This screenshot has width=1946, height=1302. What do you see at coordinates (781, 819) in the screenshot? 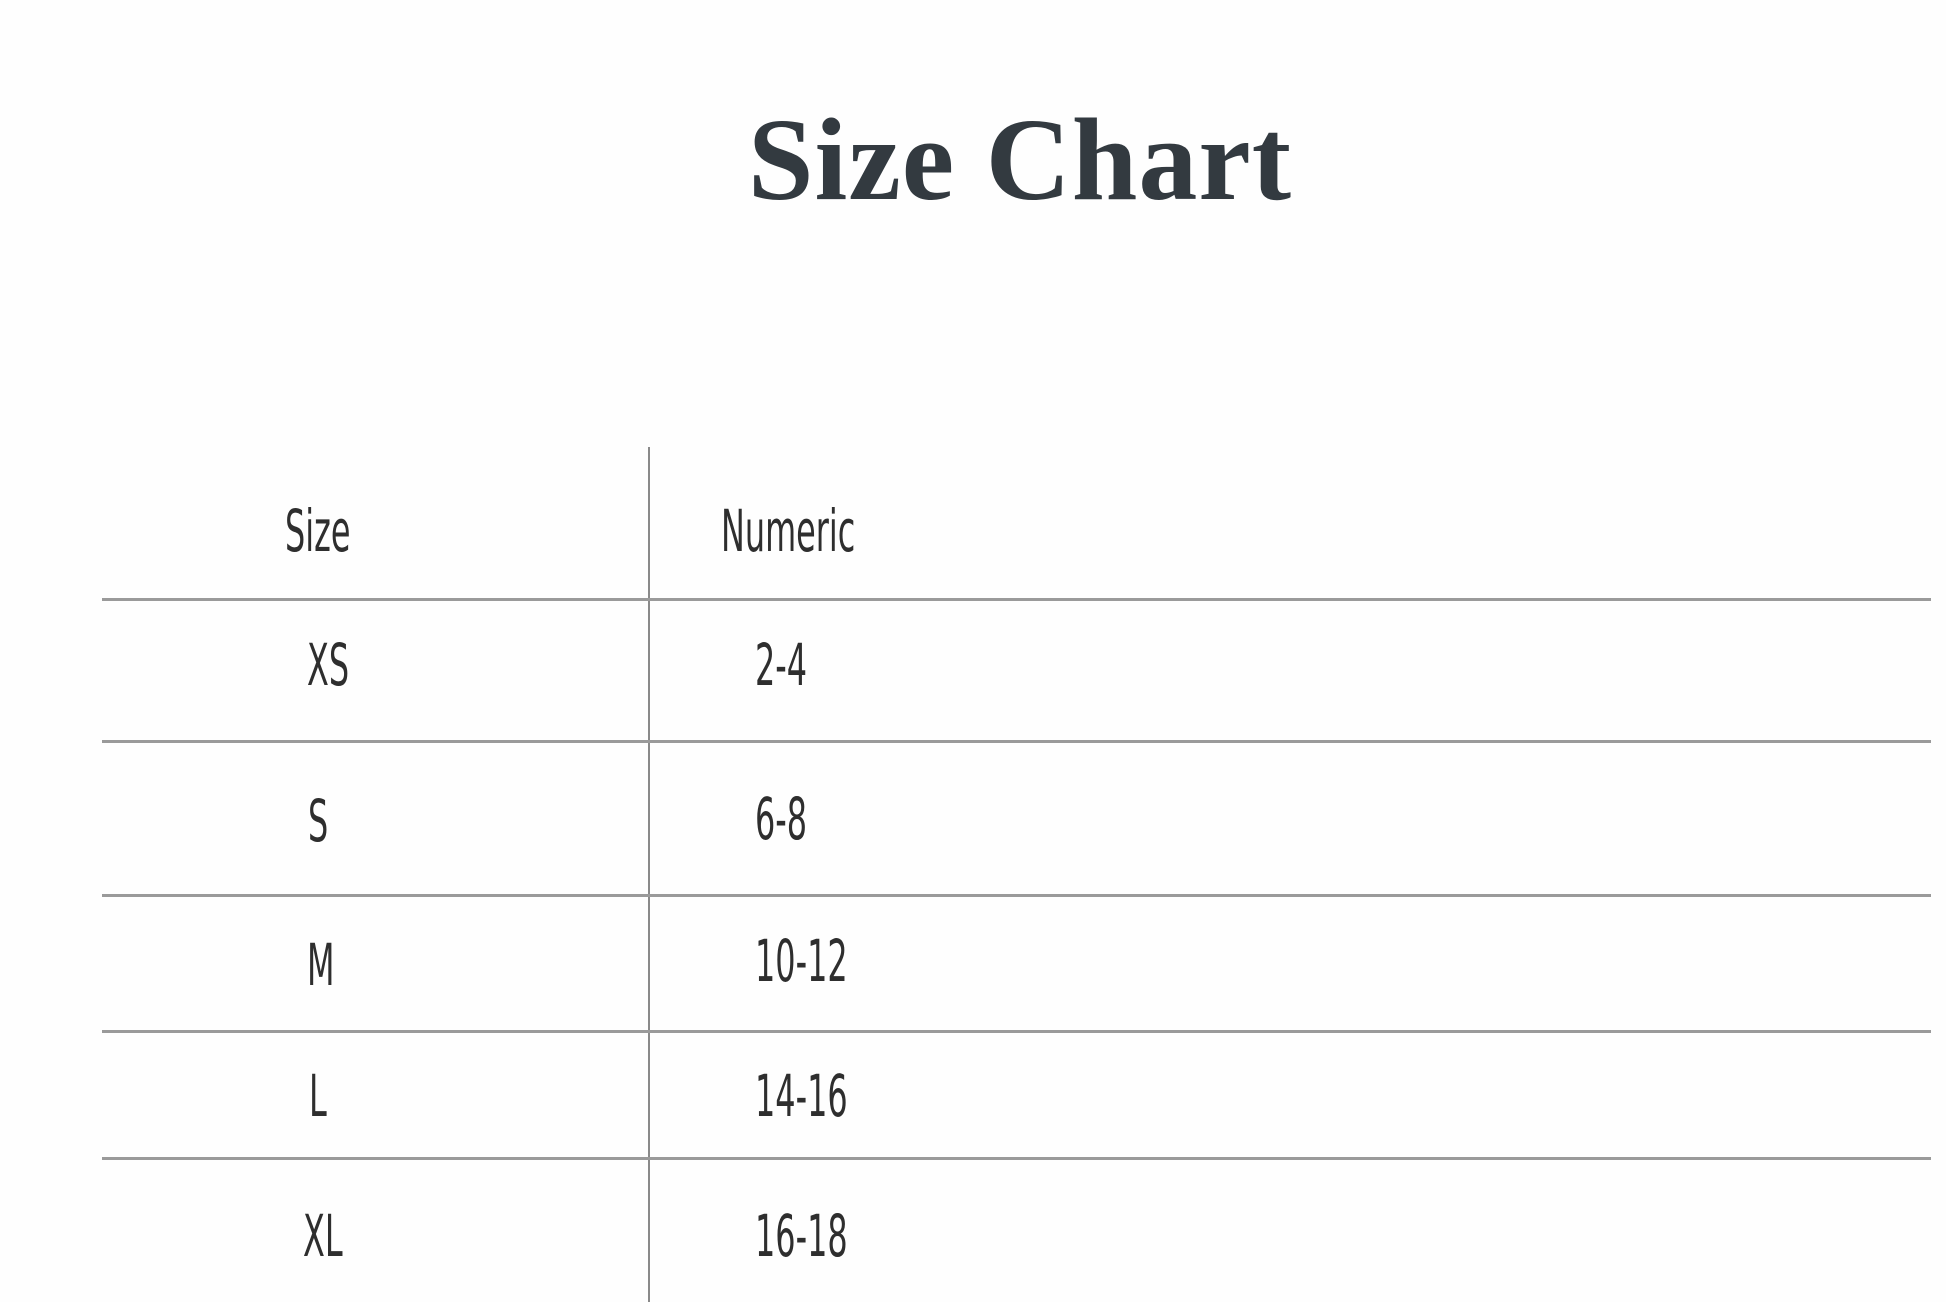
I see `numeric-cell: 6-8` at bounding box center [781, 819].